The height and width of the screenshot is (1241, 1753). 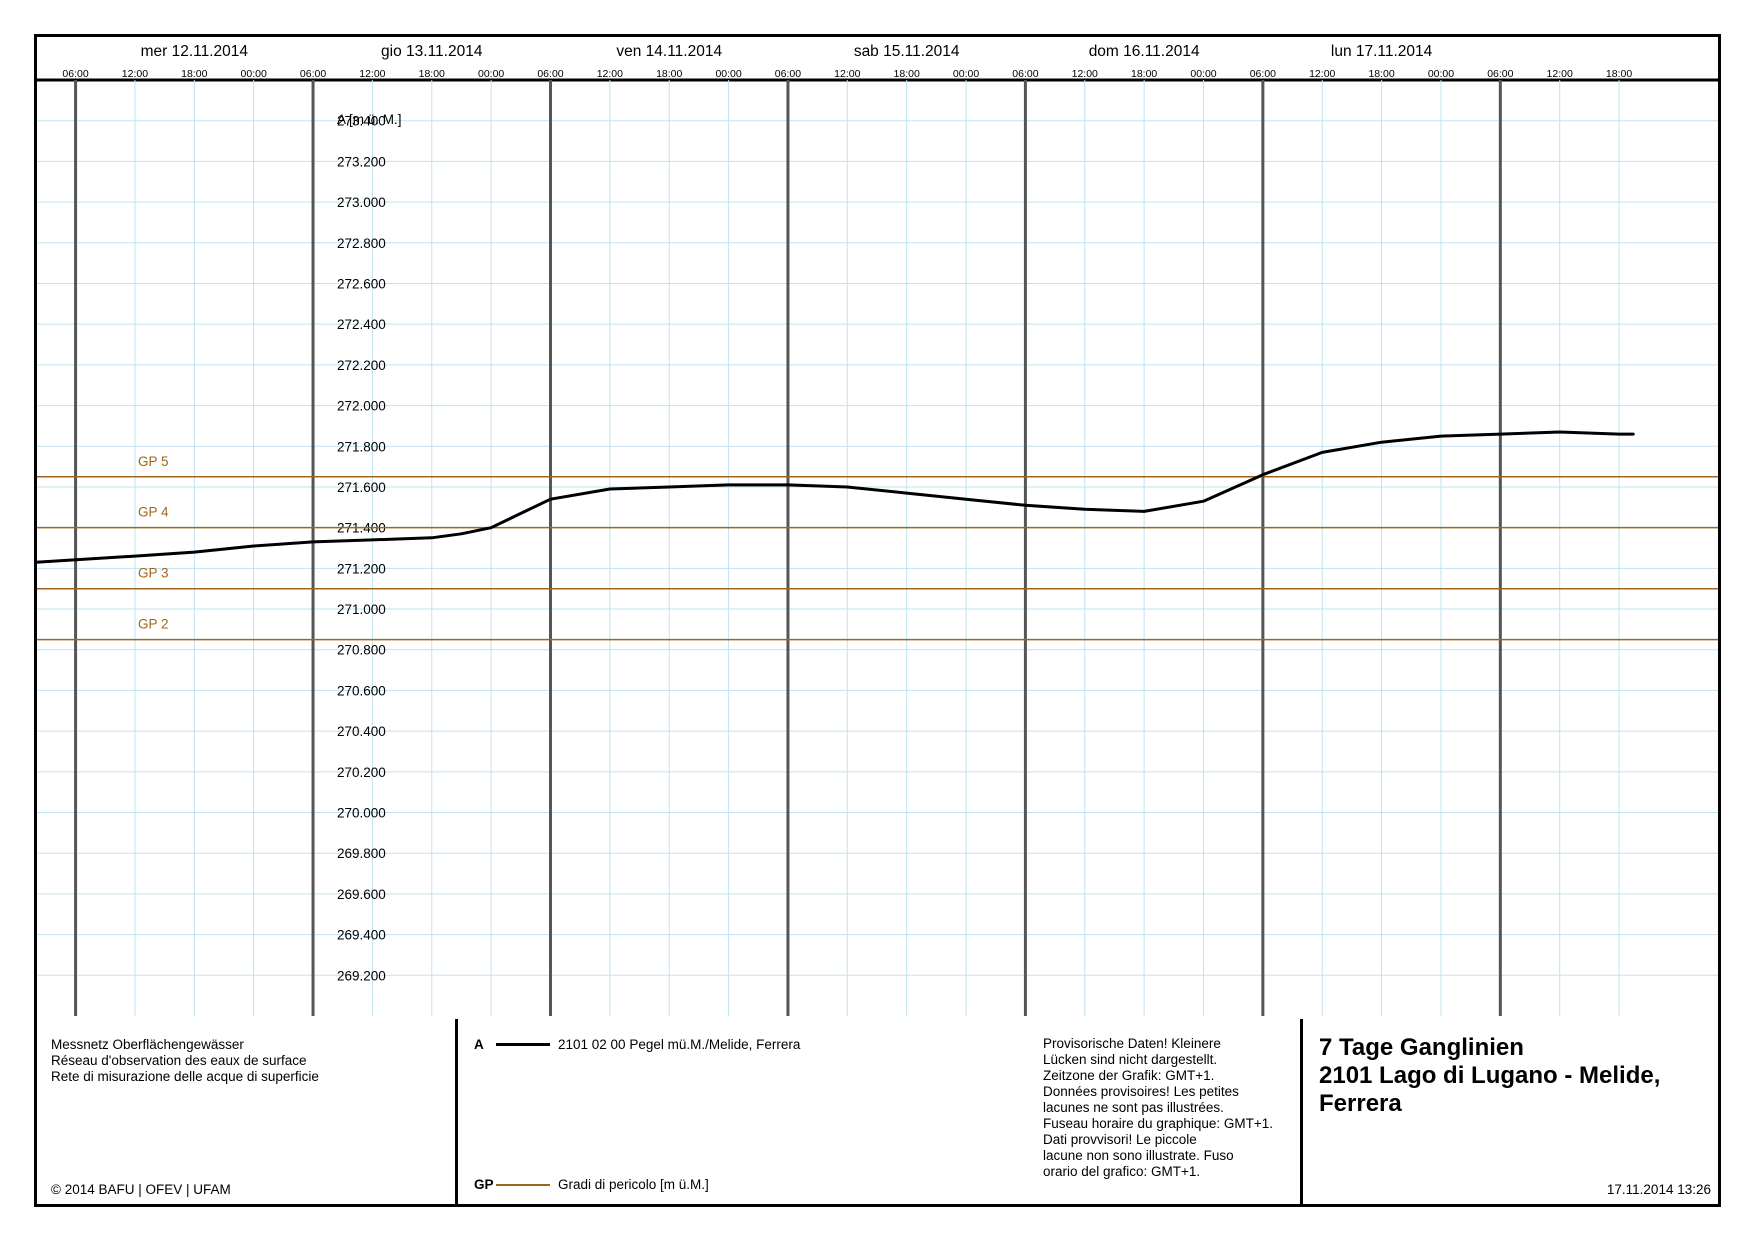 What do you see at coordinates (361, 772) in the screenshot?
I see `y-tick-label: 270.200` at bounding box center [361, 772].